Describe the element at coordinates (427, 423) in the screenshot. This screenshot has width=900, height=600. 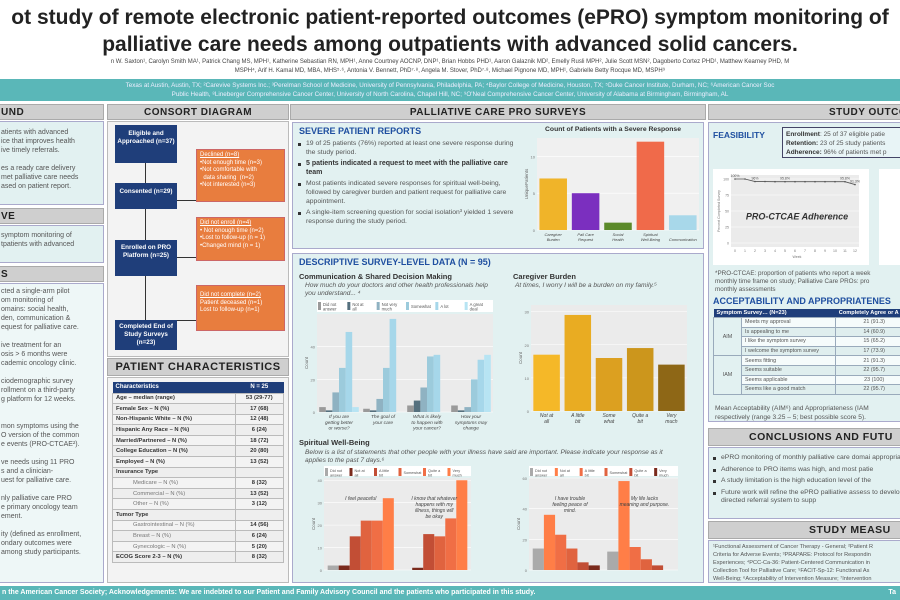
I see `x-tick-label: What is likely to happen with your cancer?` at that location.